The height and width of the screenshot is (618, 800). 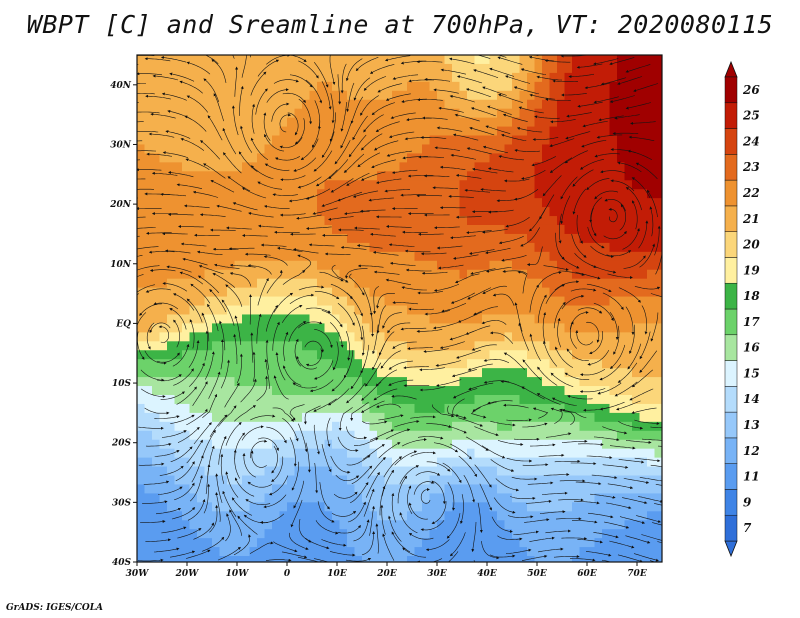 I want to click on y-tick-label: 20N, so click(x=120, y=205).